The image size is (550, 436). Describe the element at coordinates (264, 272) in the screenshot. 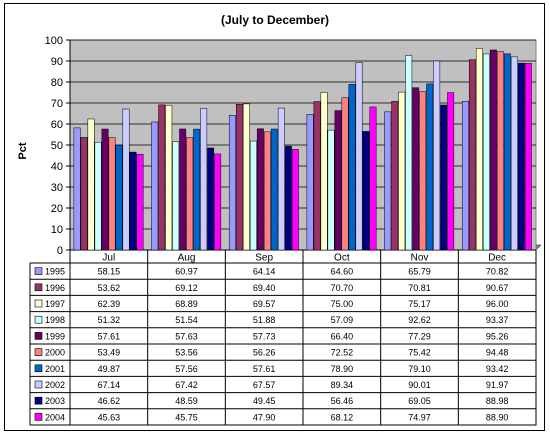

I see `table-value: 64.14` at that location.